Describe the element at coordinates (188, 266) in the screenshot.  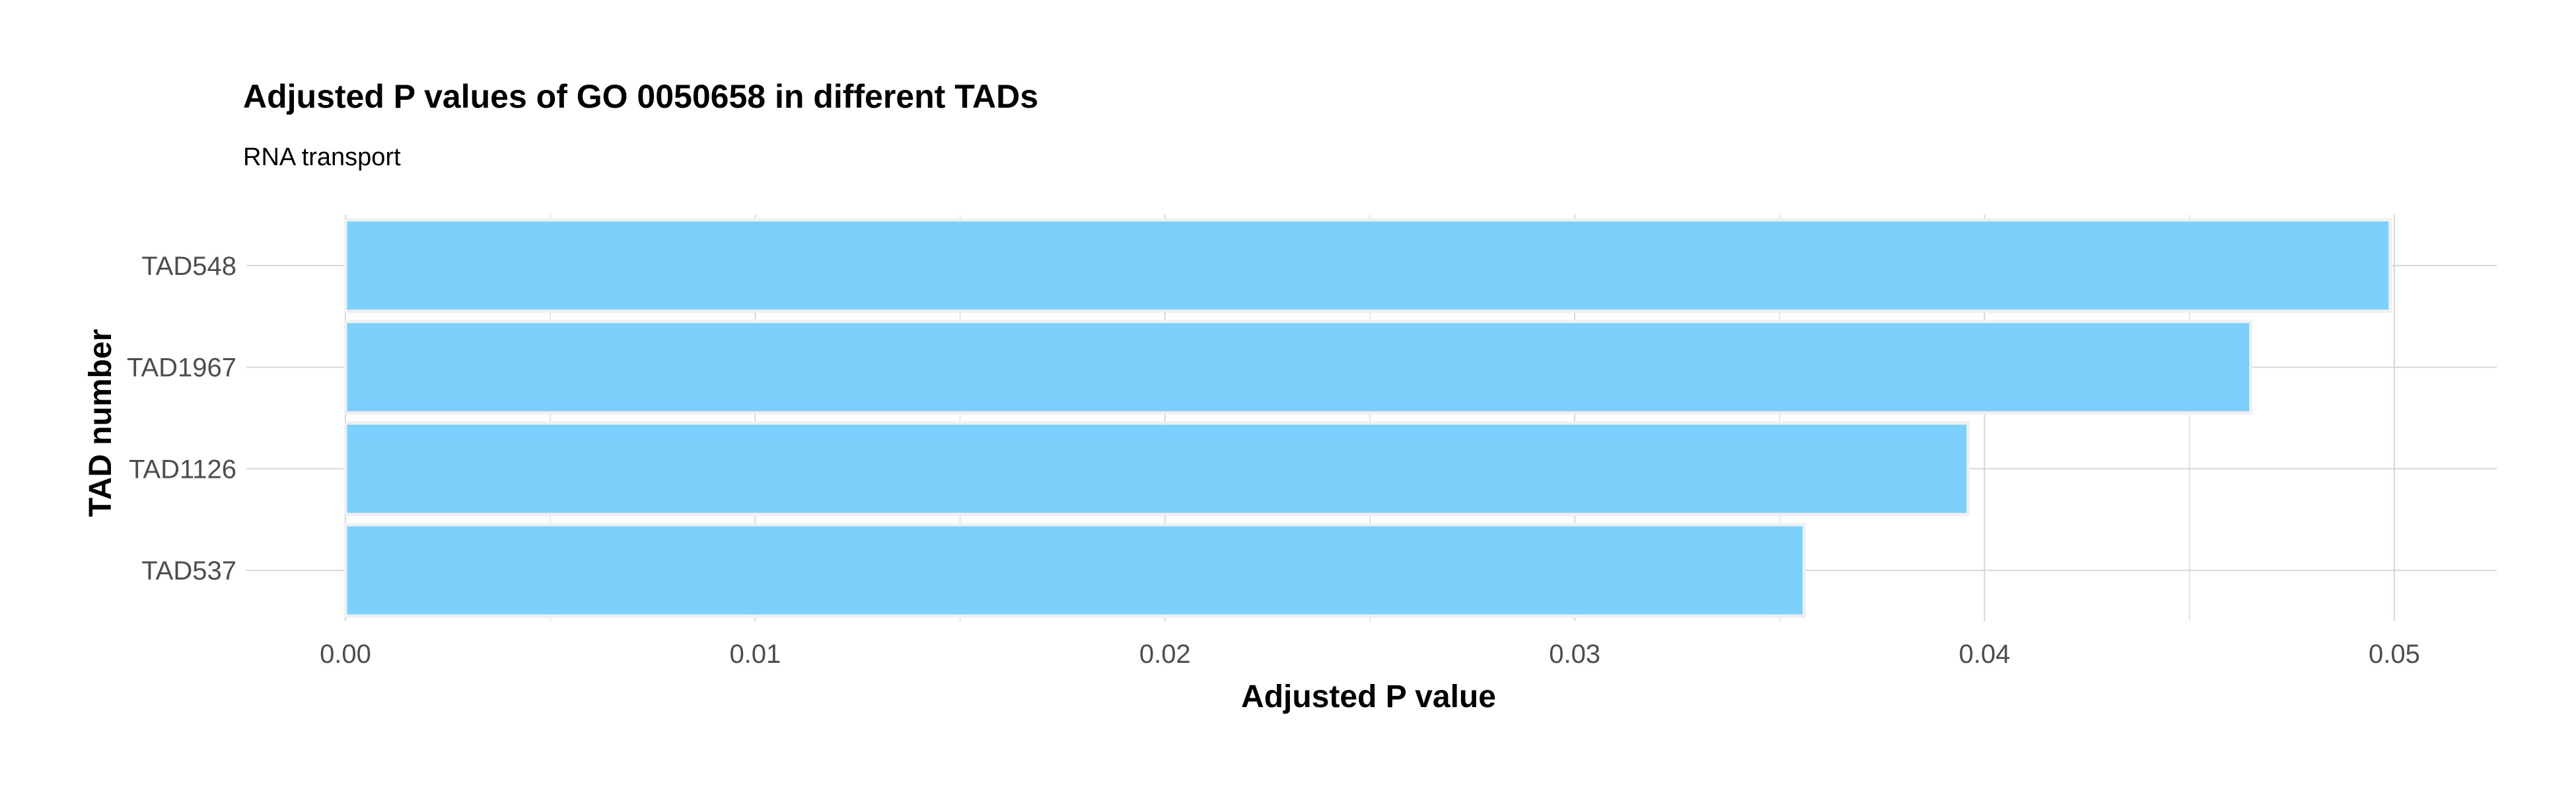
I see `y-tick-label: TAD548` at that location.